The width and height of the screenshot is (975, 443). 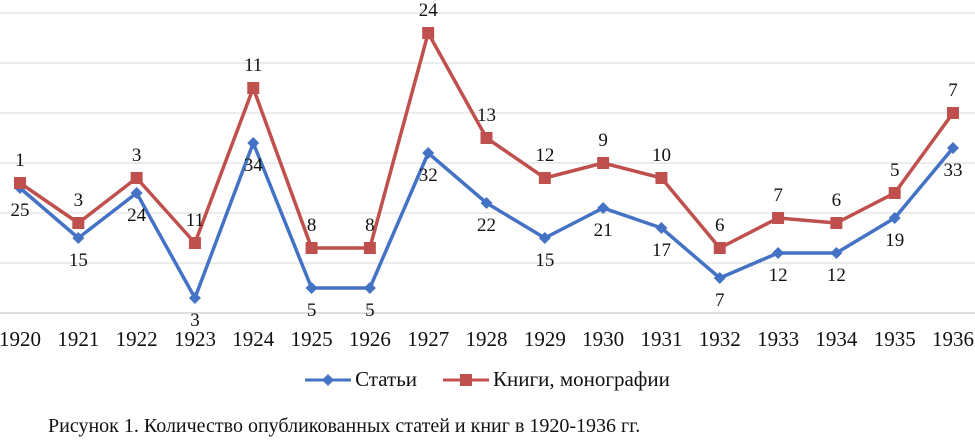 I want to click on data-label: 10, so click(x=661, y=155).